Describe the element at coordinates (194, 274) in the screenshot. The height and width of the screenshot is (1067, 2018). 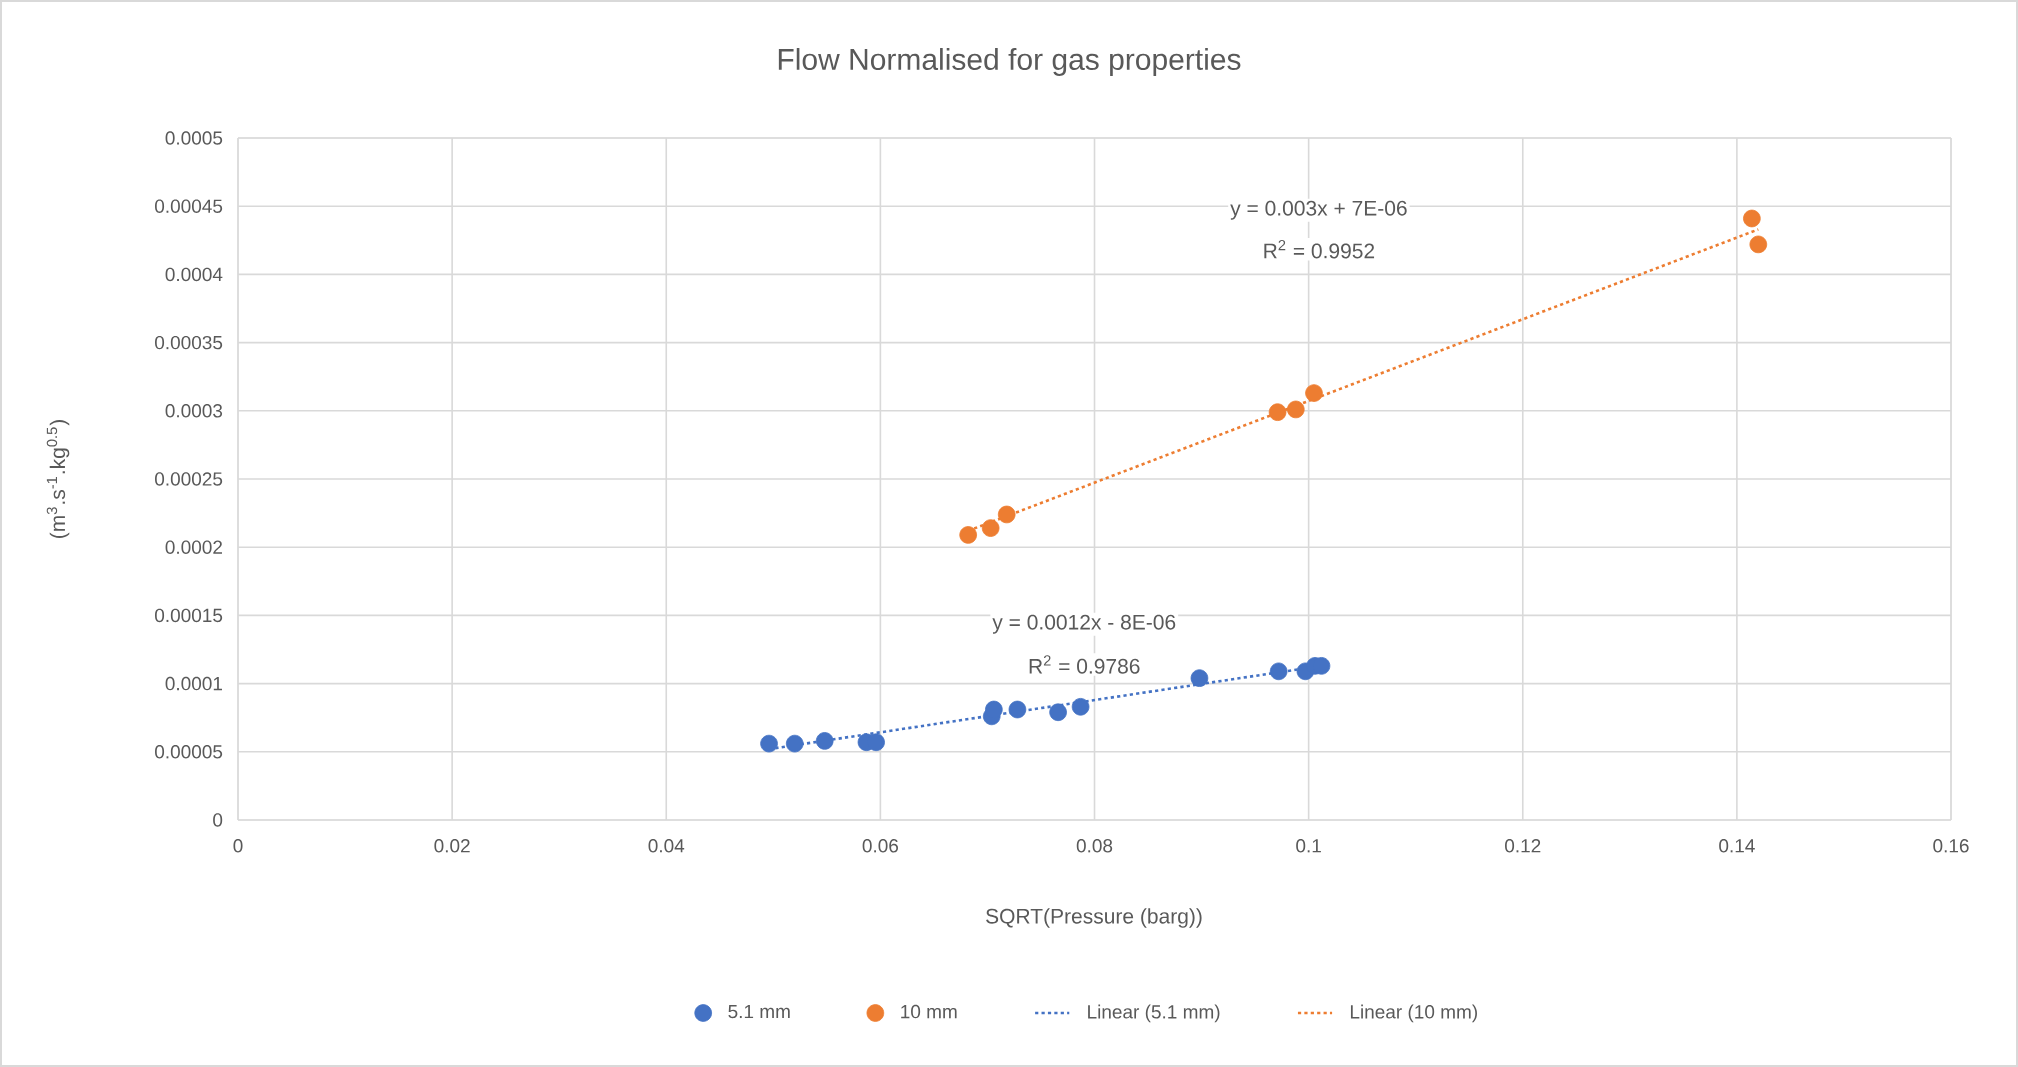
I see `y-tick-label: 0.0004` at that location.